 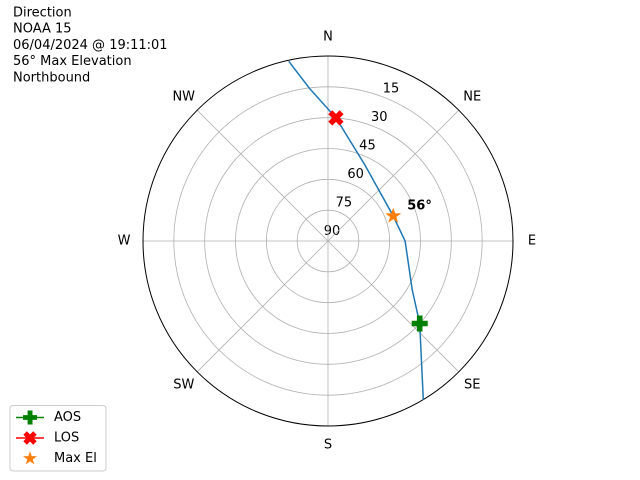 I want to click on title-line: Direction, so click(x=42, y=13).